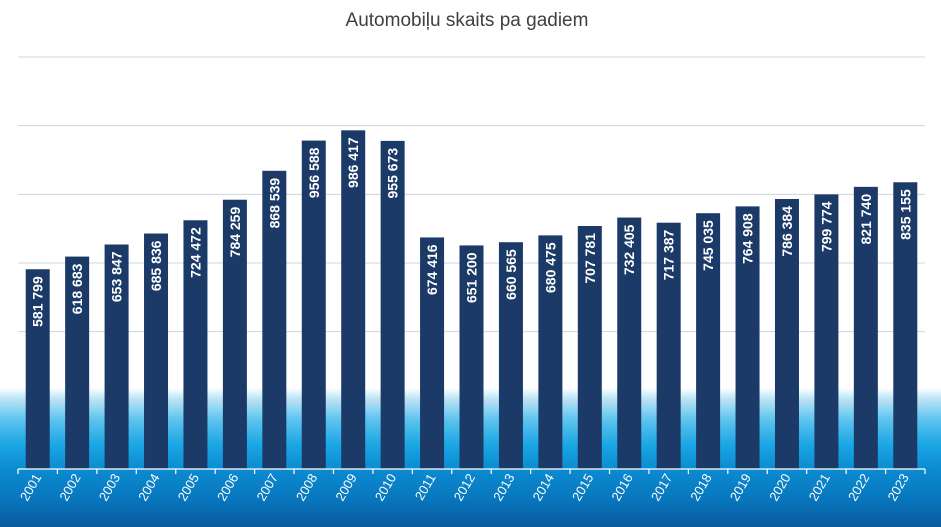 The width and height of the screenshot is (941, 527). I want to click on x-tick-label-2017: 2017, so click(661, 487).